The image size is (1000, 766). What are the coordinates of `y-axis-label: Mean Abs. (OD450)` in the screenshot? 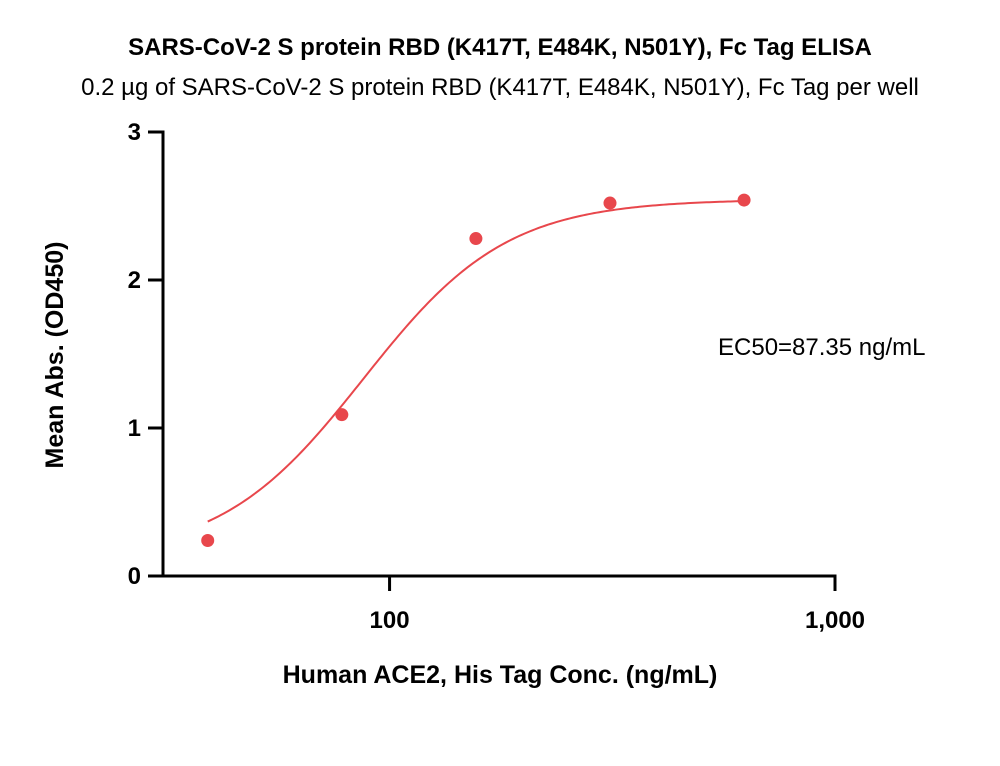 It's located at (55, 355).